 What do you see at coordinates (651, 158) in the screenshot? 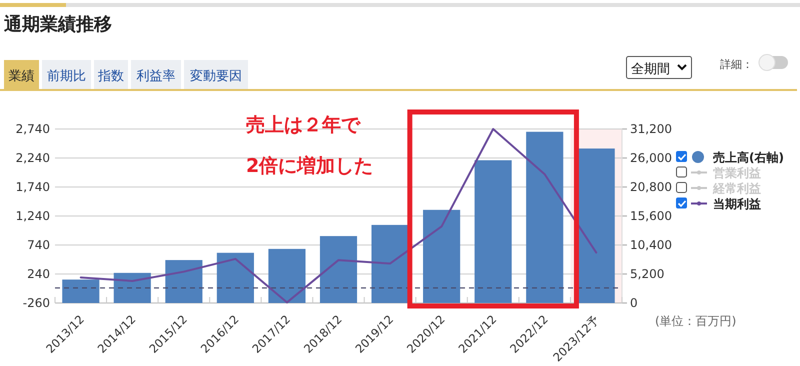
I see `y2-tick-label: 26,000` at bounding box center [651, 158].